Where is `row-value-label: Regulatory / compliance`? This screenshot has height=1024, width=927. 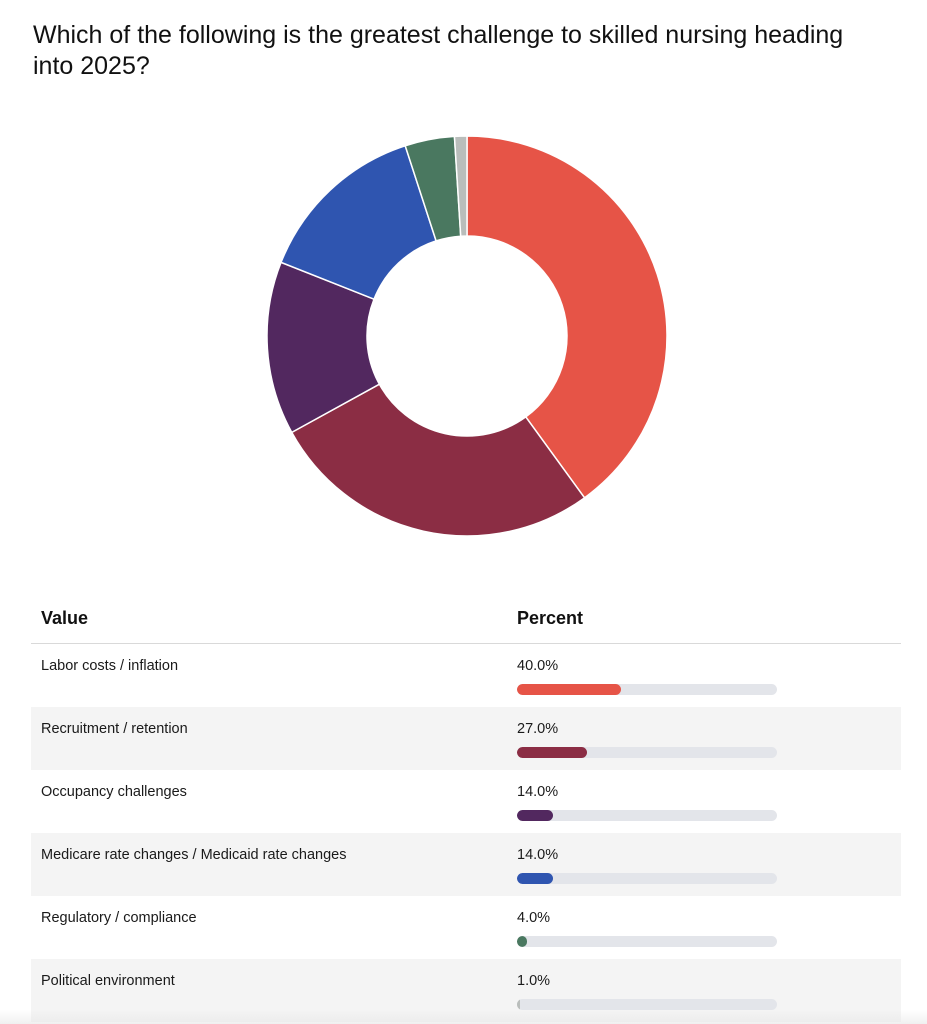 row-value-label: Regulatory / compliance is located at coordinates (119, 918).